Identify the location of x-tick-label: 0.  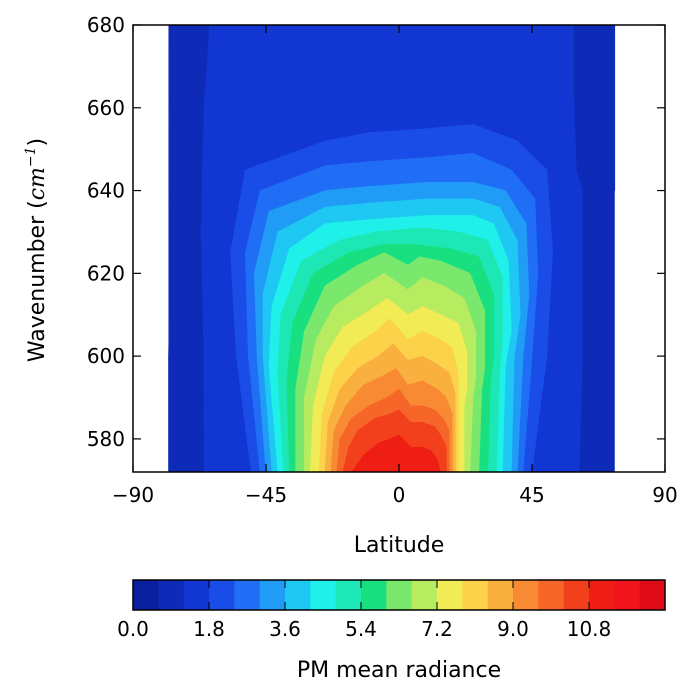
(399, 495).